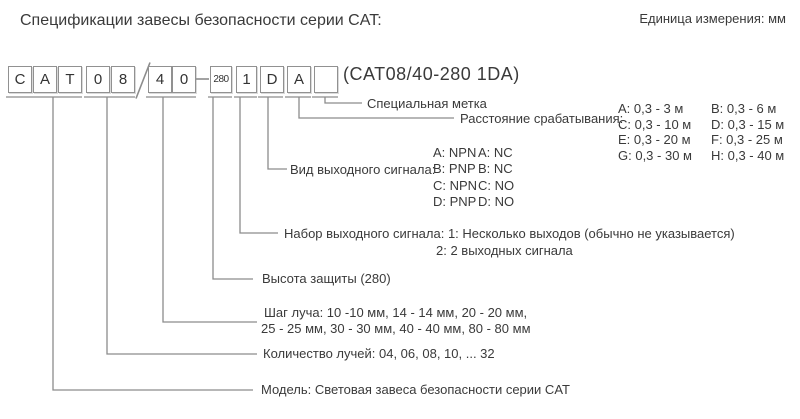 The height and width of the screenshot is (419, 800). Describe the element at coordinates (712, 18) in the screenshot. I see `unit-note: Единица измерения: мм` at that location.